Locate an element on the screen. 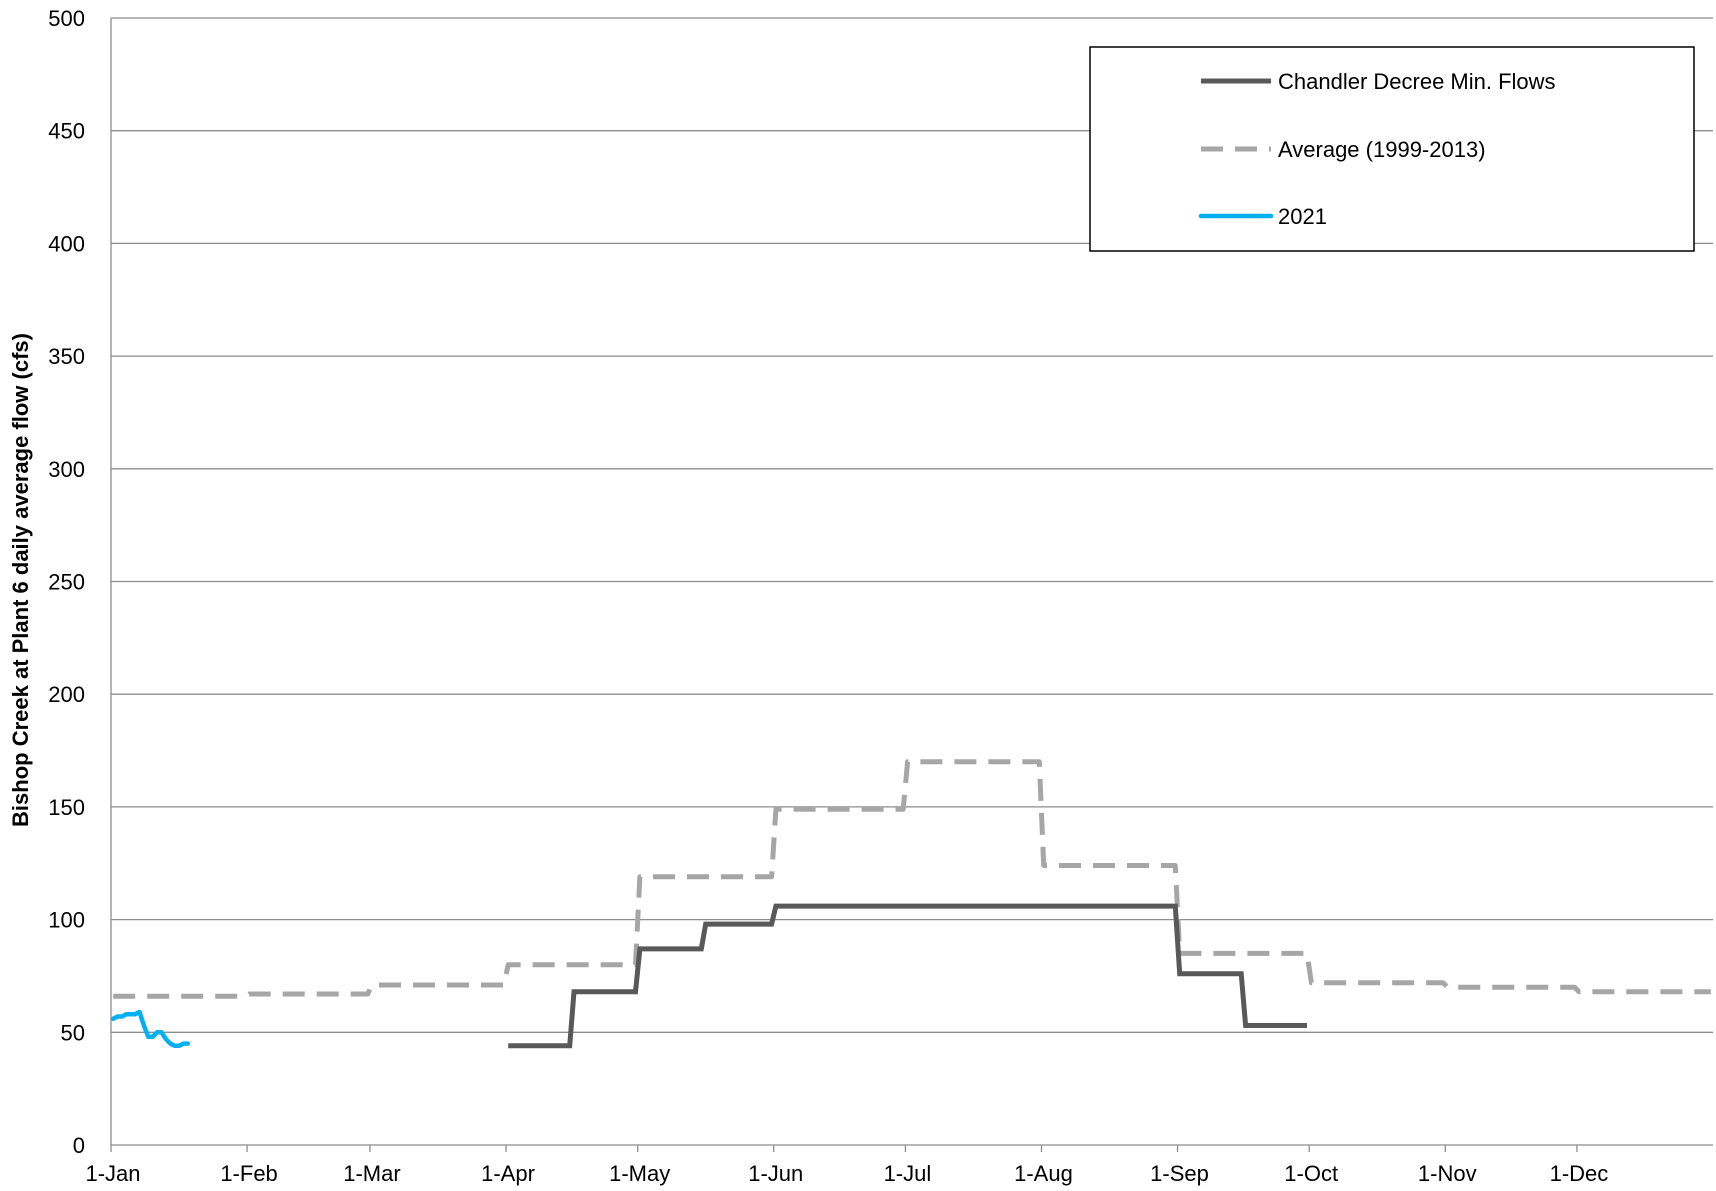  y-tick-label-200: 200 is located at coordinates (66, 694).